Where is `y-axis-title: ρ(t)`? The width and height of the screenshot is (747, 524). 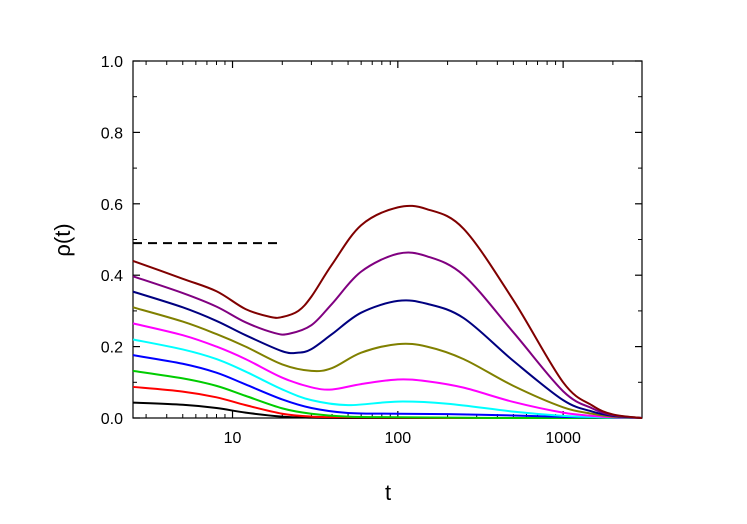
y-axis-title: ρ(t) is located at coordinates (62, 239).